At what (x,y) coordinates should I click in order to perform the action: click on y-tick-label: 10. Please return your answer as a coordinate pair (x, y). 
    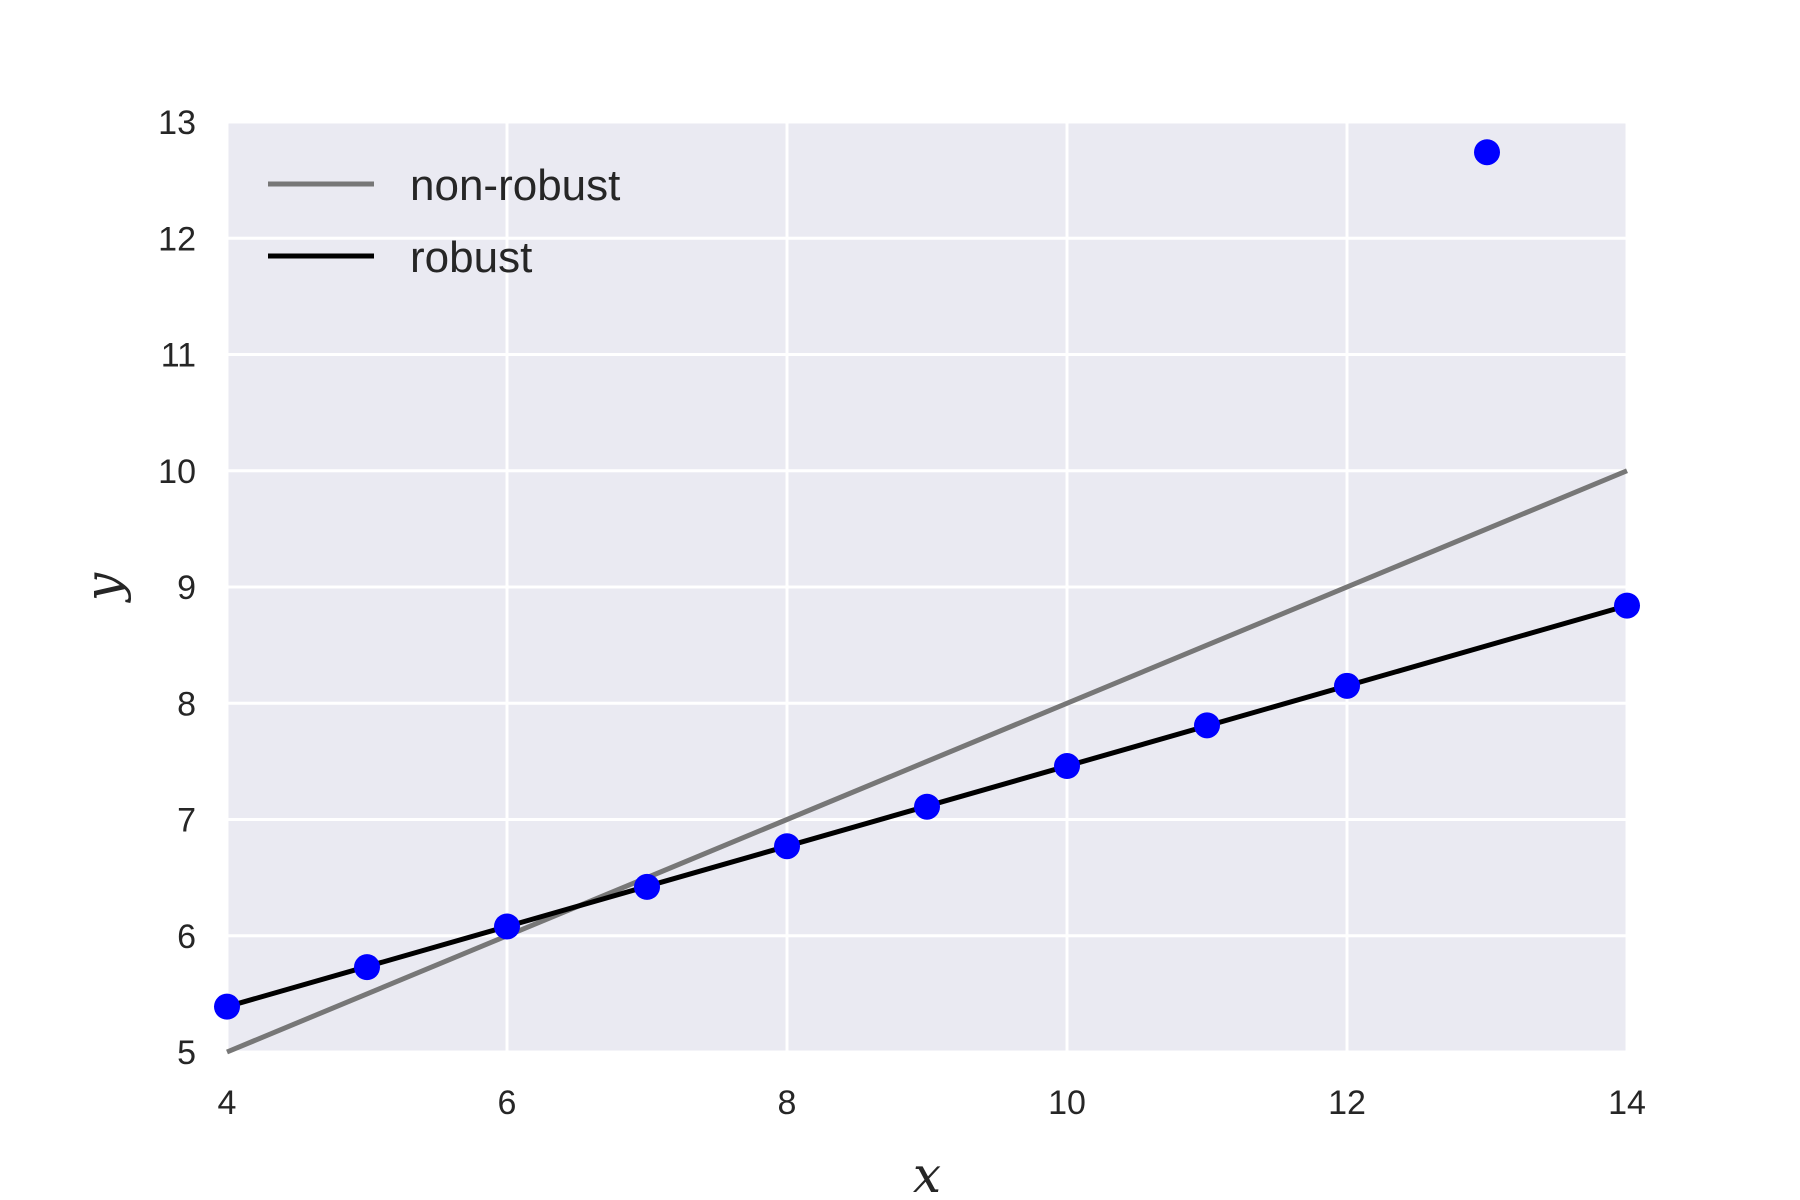
    Looking at the image, I should click on (177, 472).